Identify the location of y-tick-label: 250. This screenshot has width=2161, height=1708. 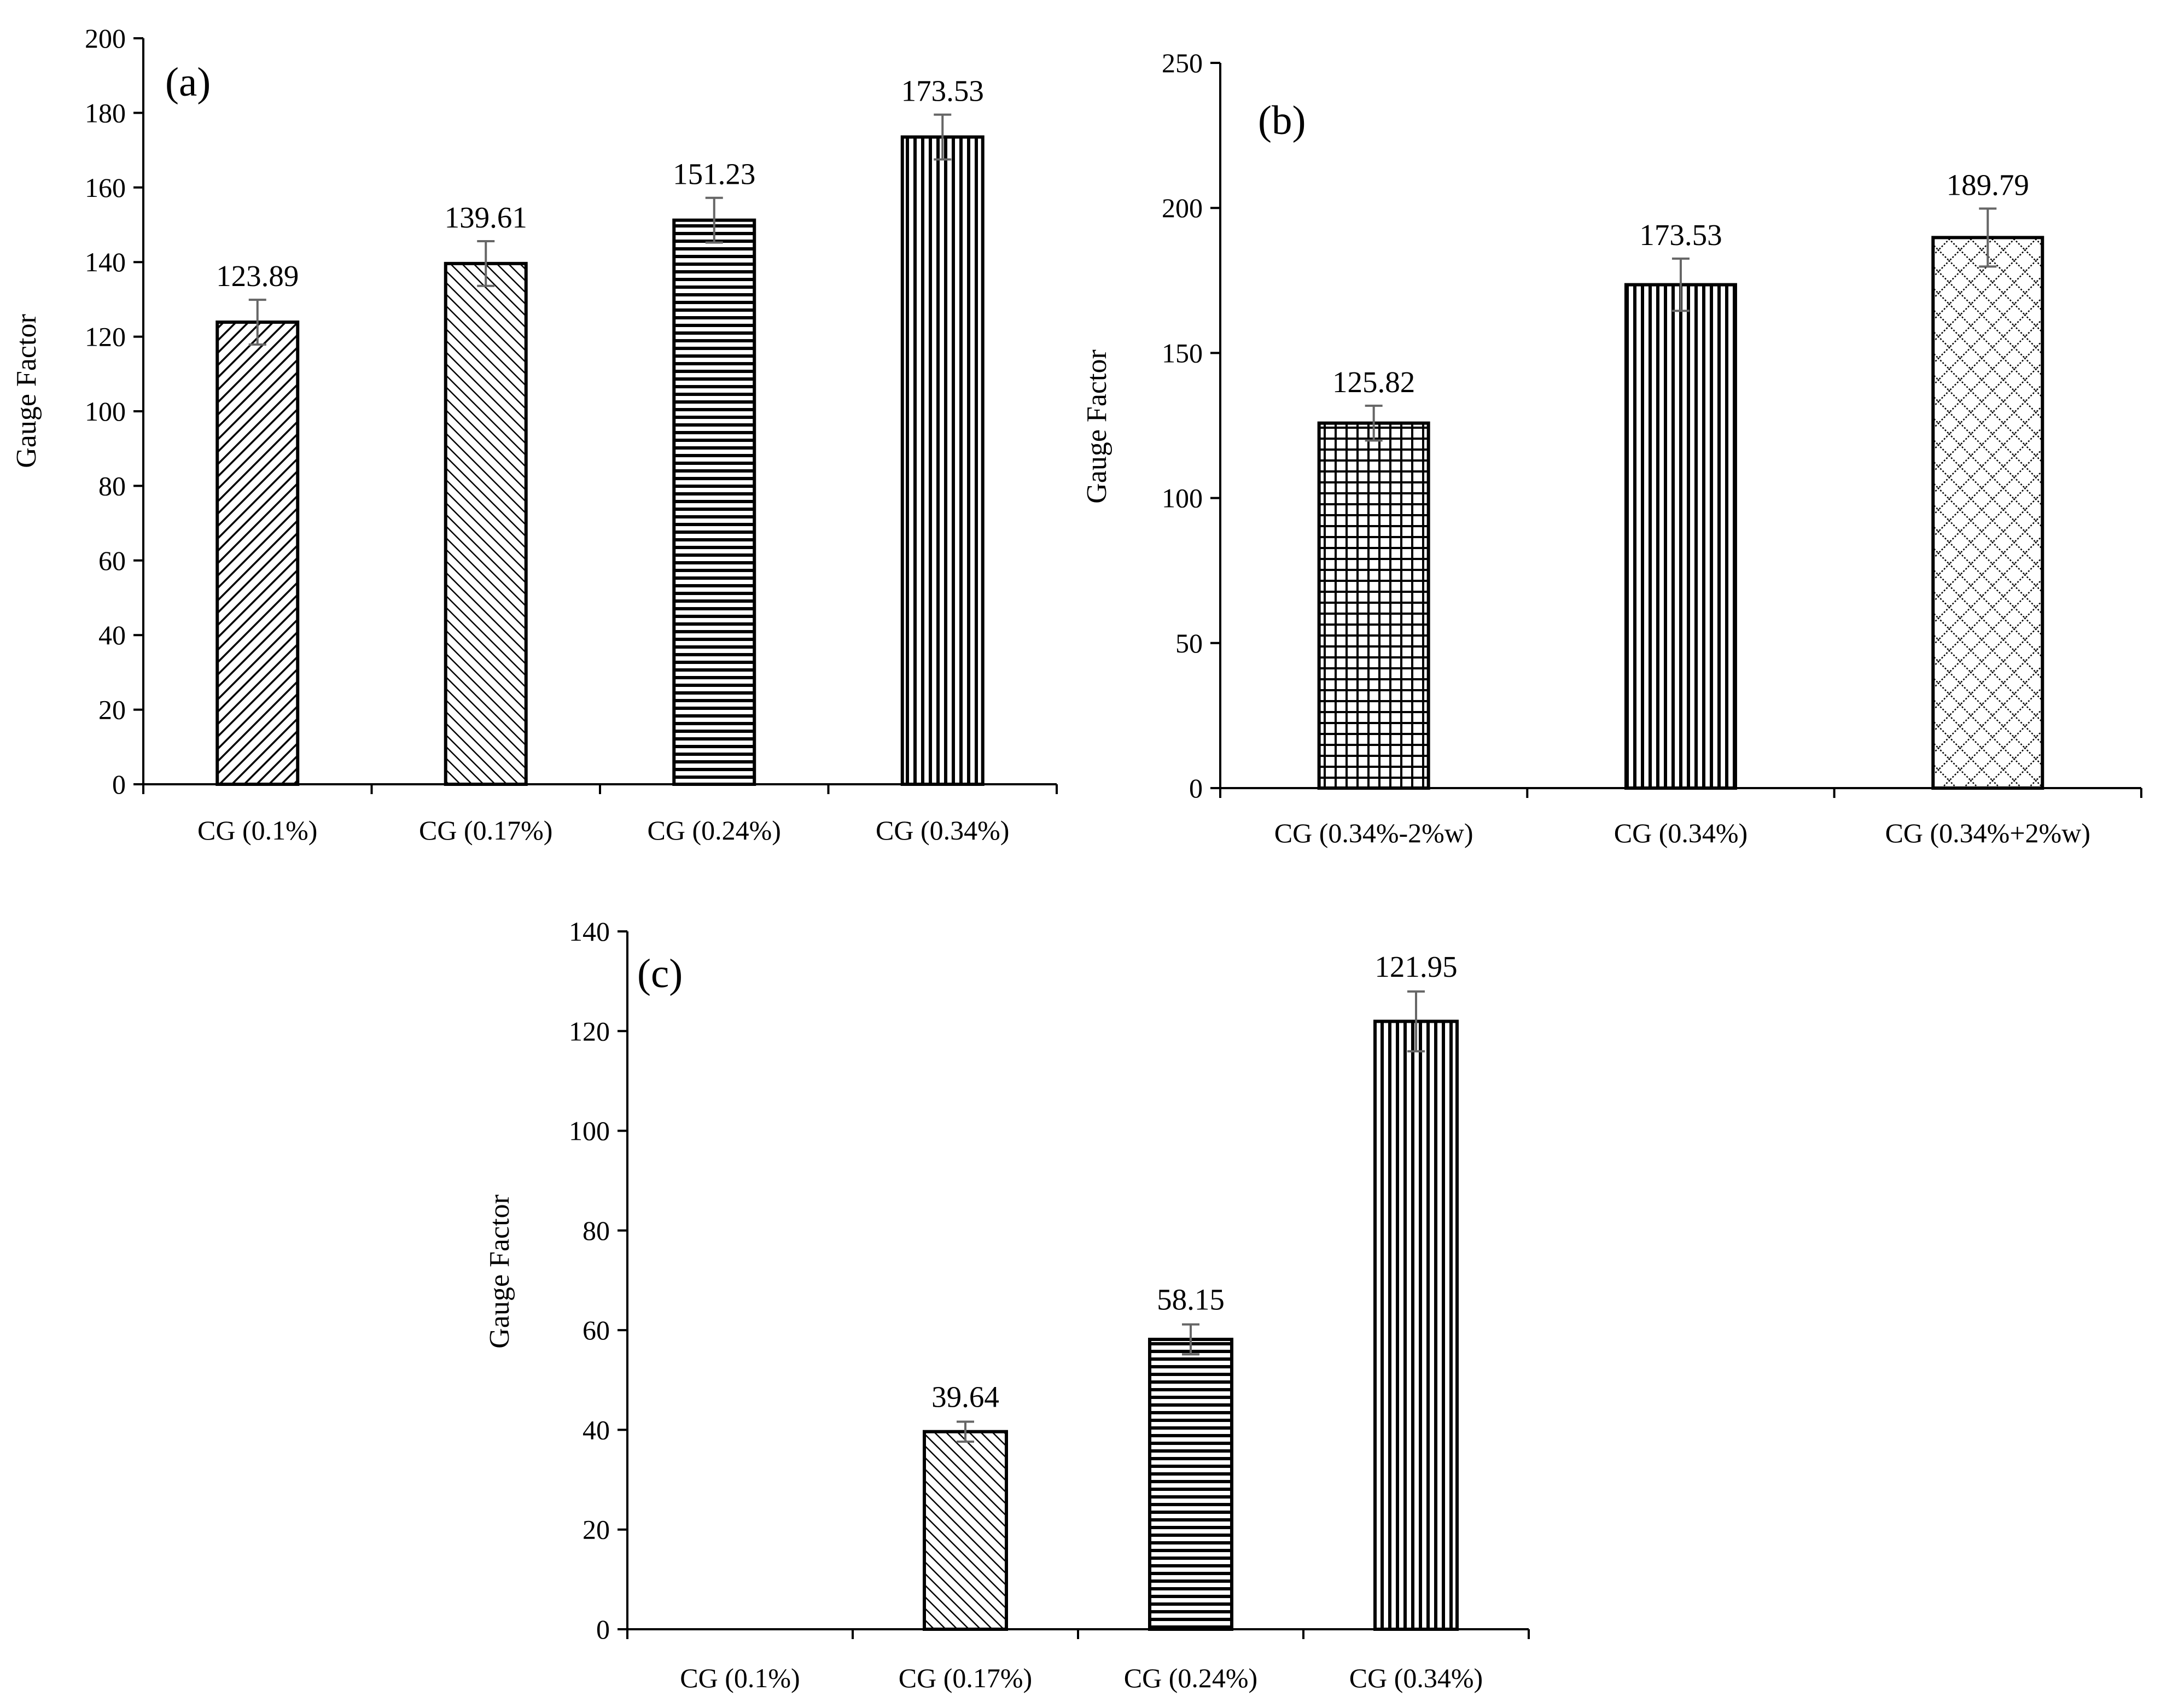
(1182, 63).